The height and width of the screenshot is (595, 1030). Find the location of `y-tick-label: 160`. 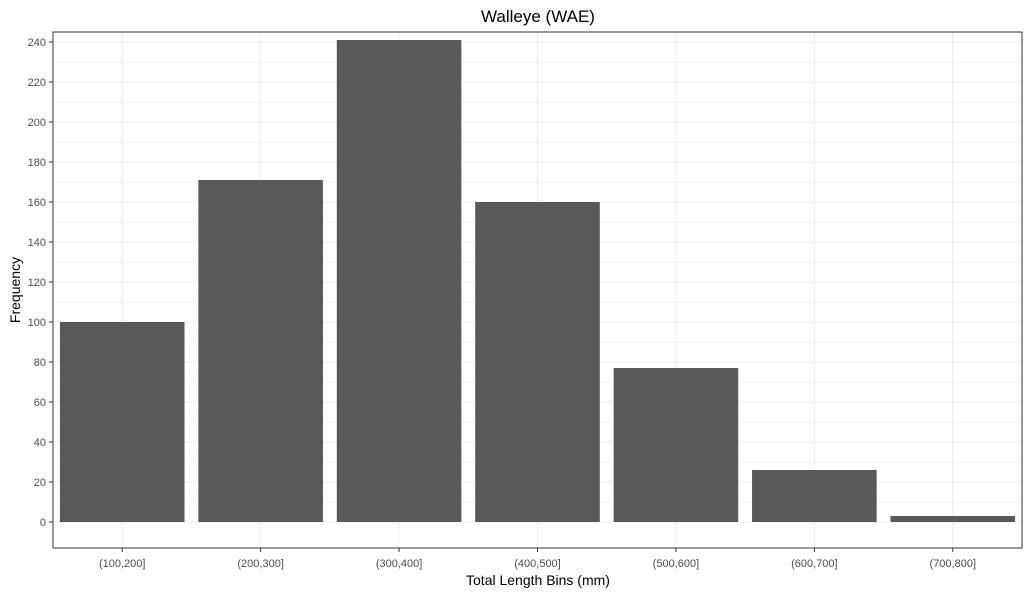

y-tick-label: 160 is located at coordinates (37, 203).